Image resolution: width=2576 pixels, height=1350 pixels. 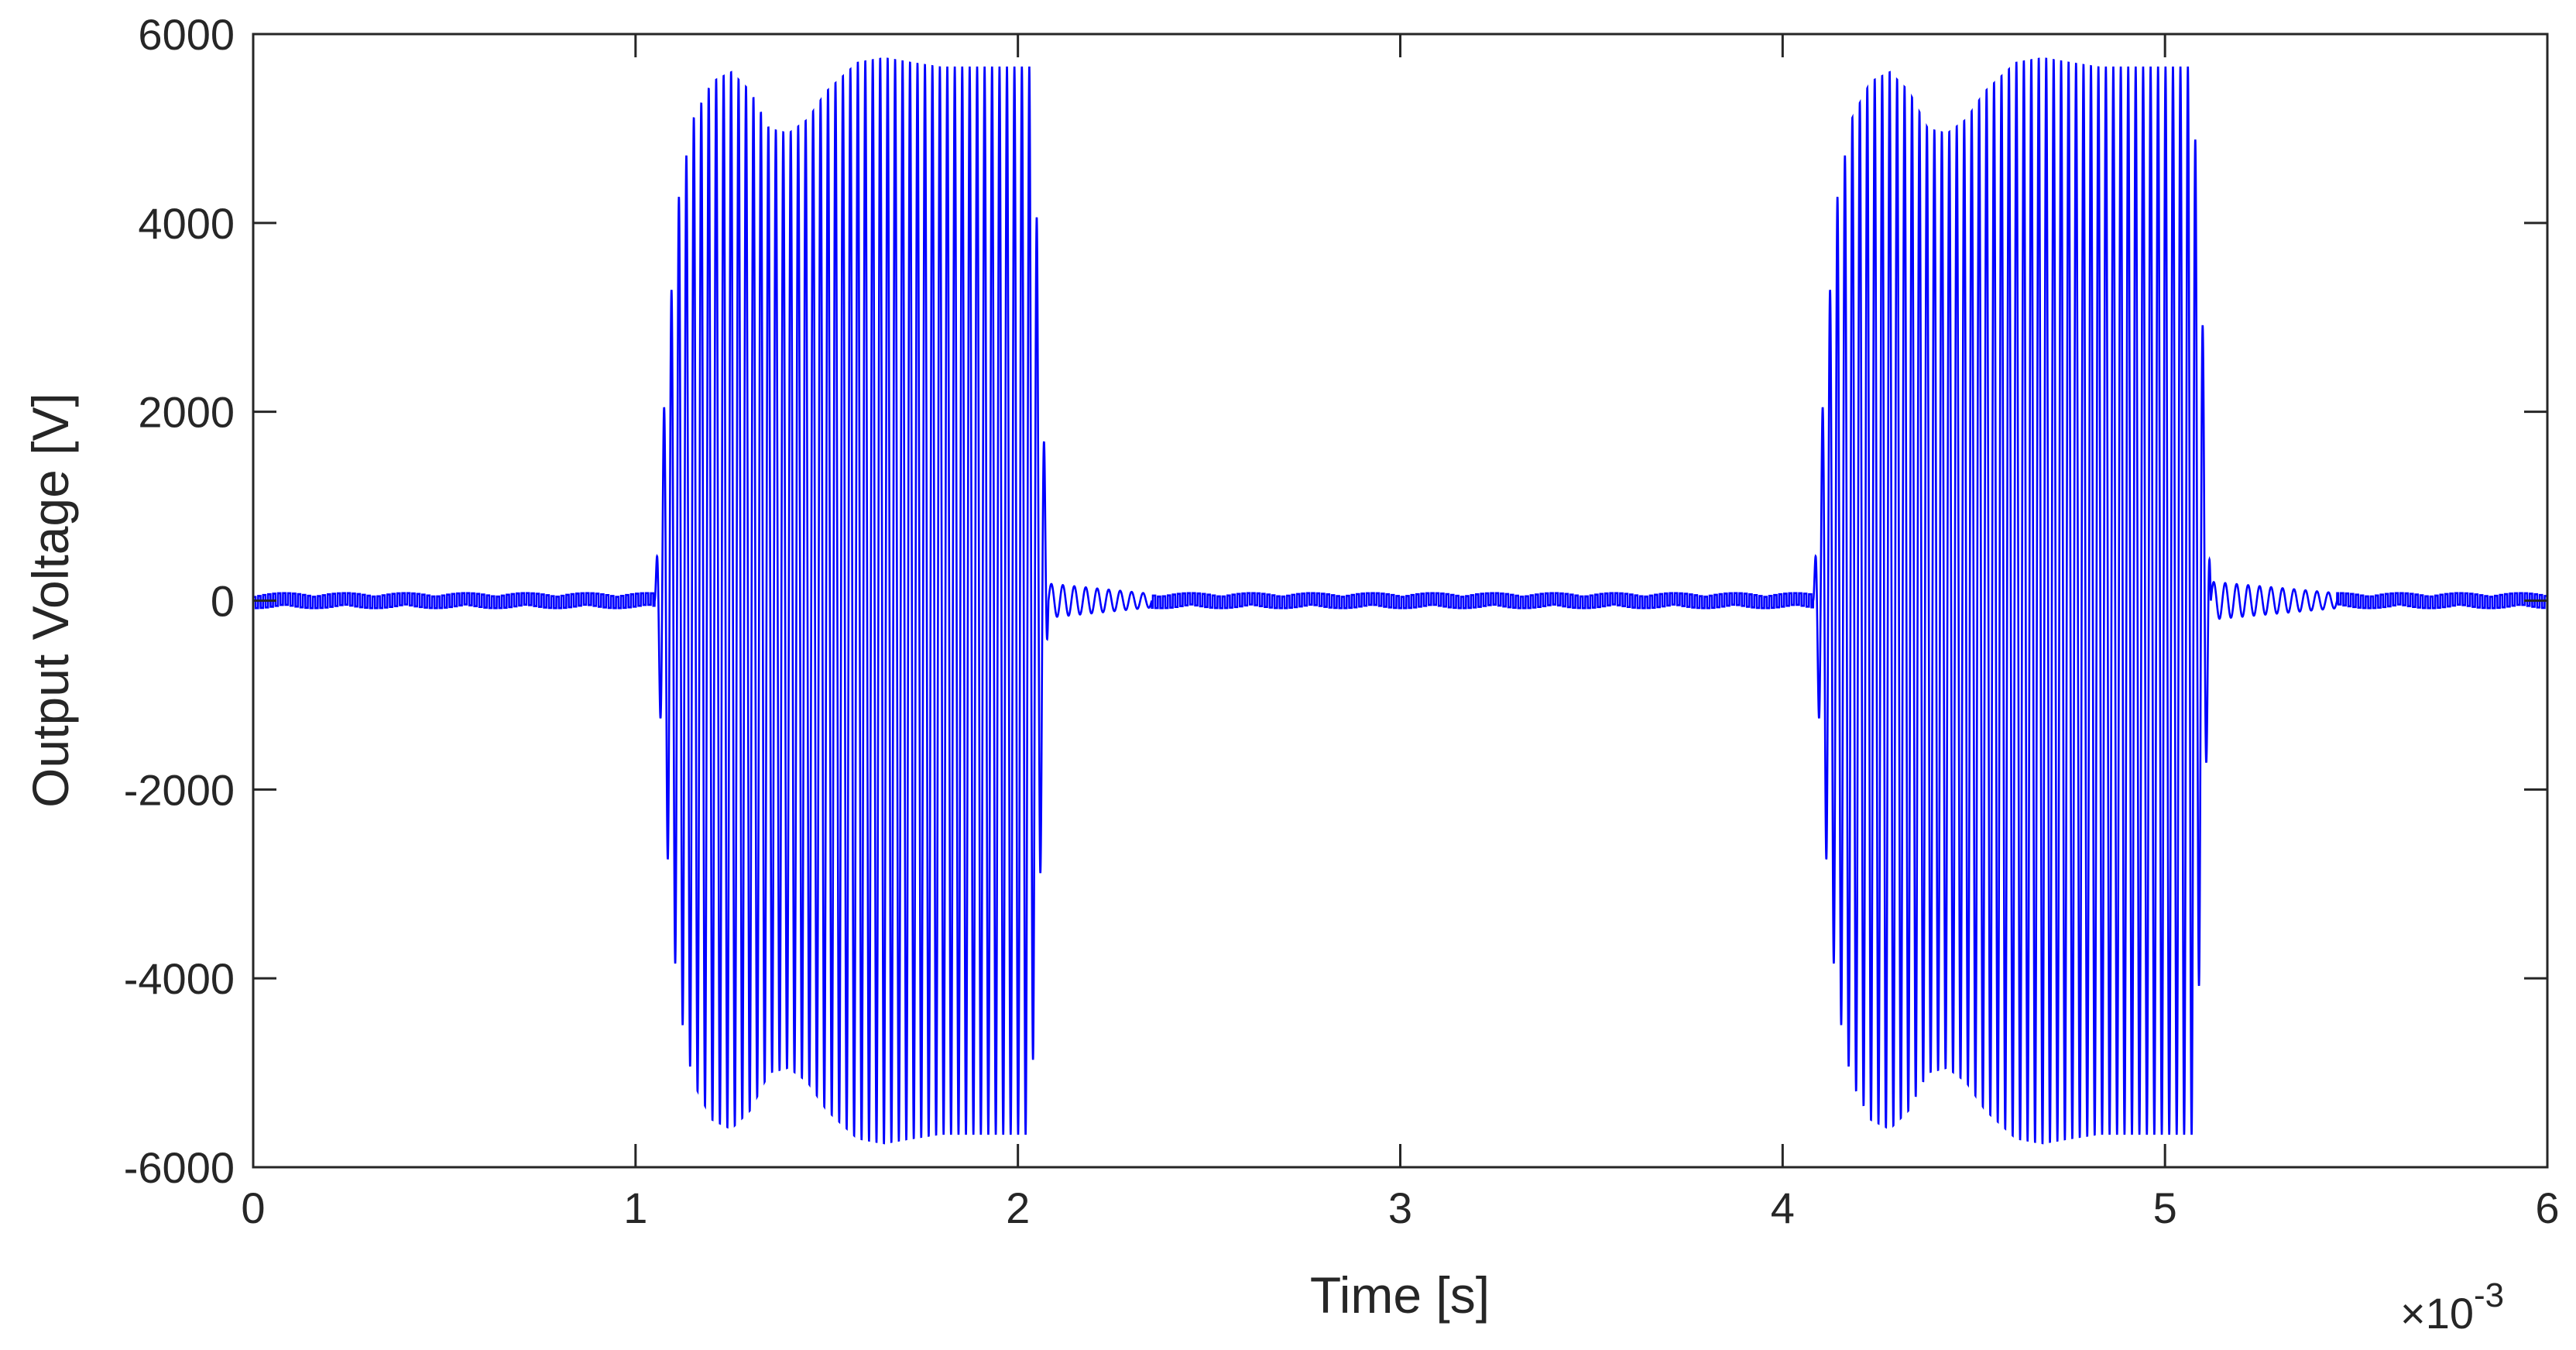 I want to click on x-tick-label: 3, so click(x=1400, y=1207).